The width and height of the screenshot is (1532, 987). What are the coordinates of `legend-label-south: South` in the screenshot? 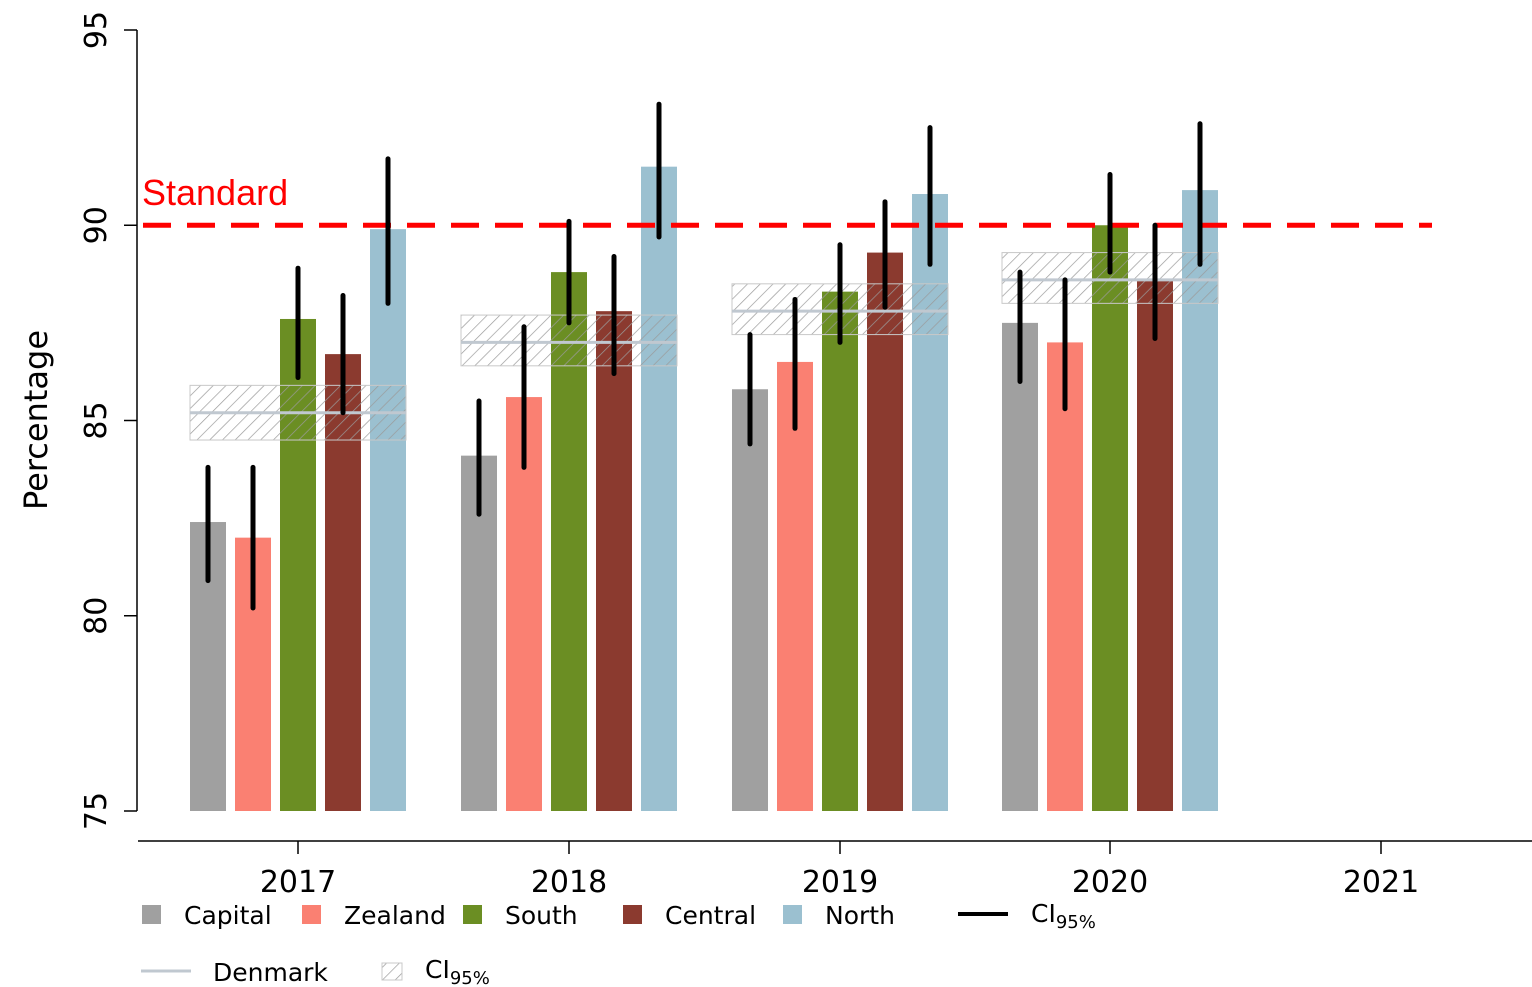 It's located at (541, 915).